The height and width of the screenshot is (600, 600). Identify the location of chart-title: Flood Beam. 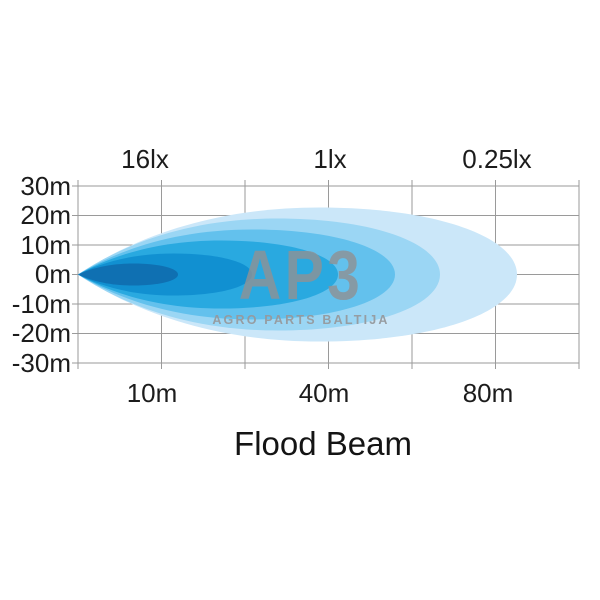
(323, 443).